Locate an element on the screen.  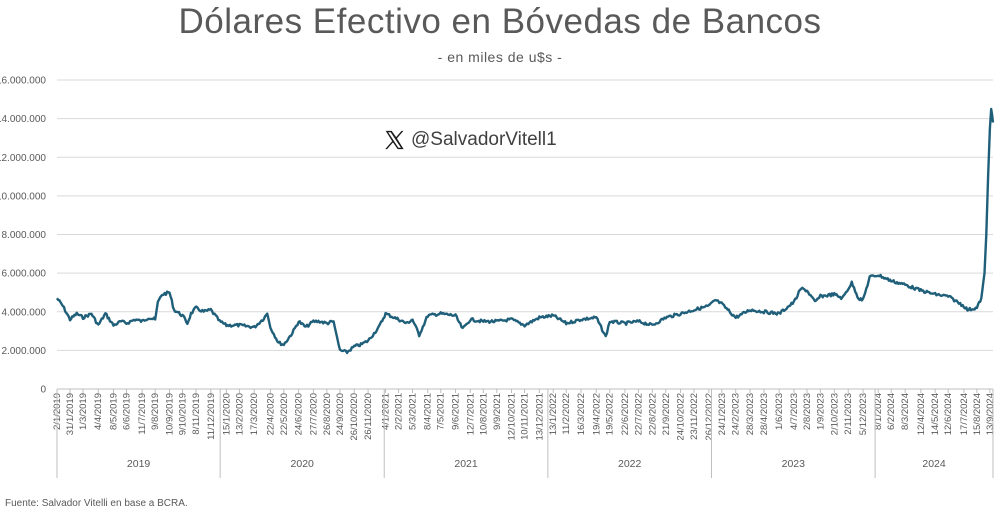
year-label: 2022 is located at coordinates (630, 464).